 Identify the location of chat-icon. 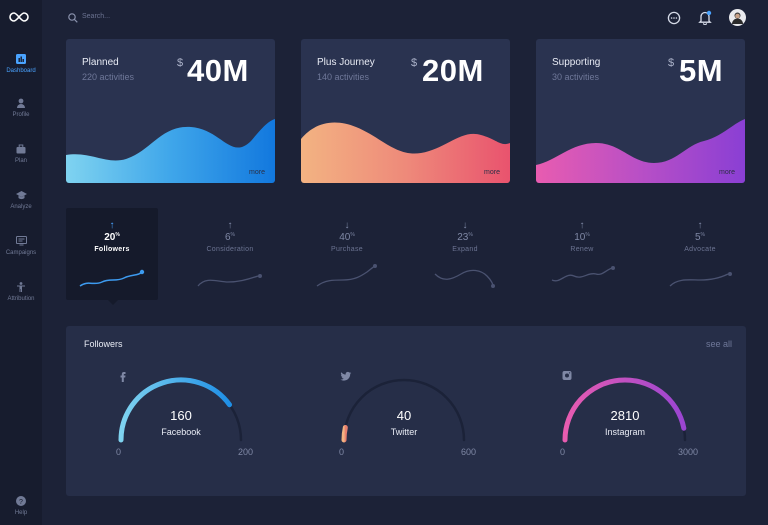
(674, 18).